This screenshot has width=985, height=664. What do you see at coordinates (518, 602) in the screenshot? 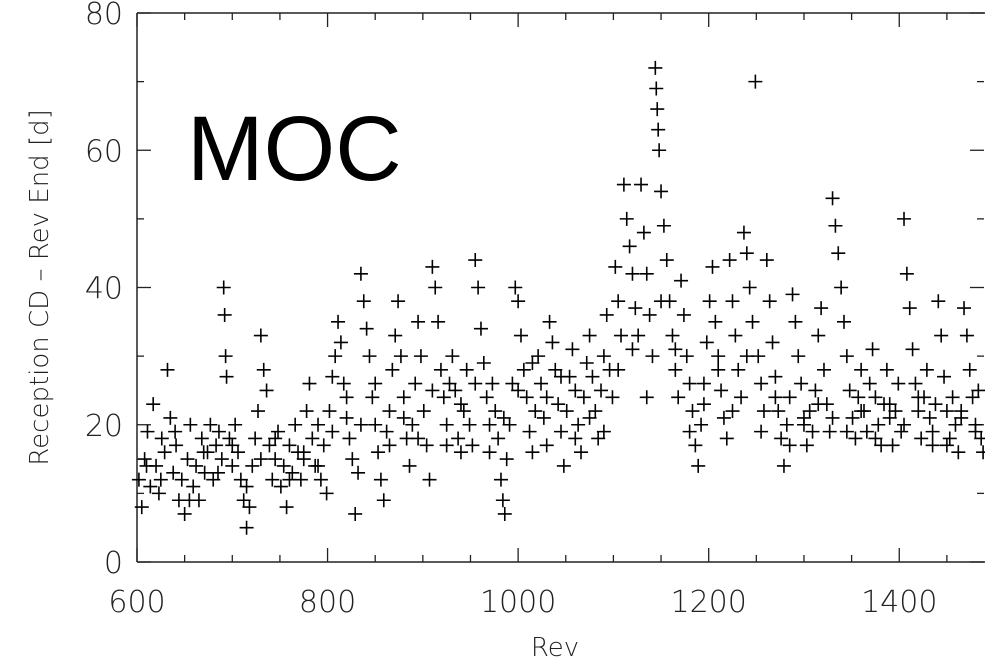
I see `x-tick-label: 1000` at bounding box center [518, 602].